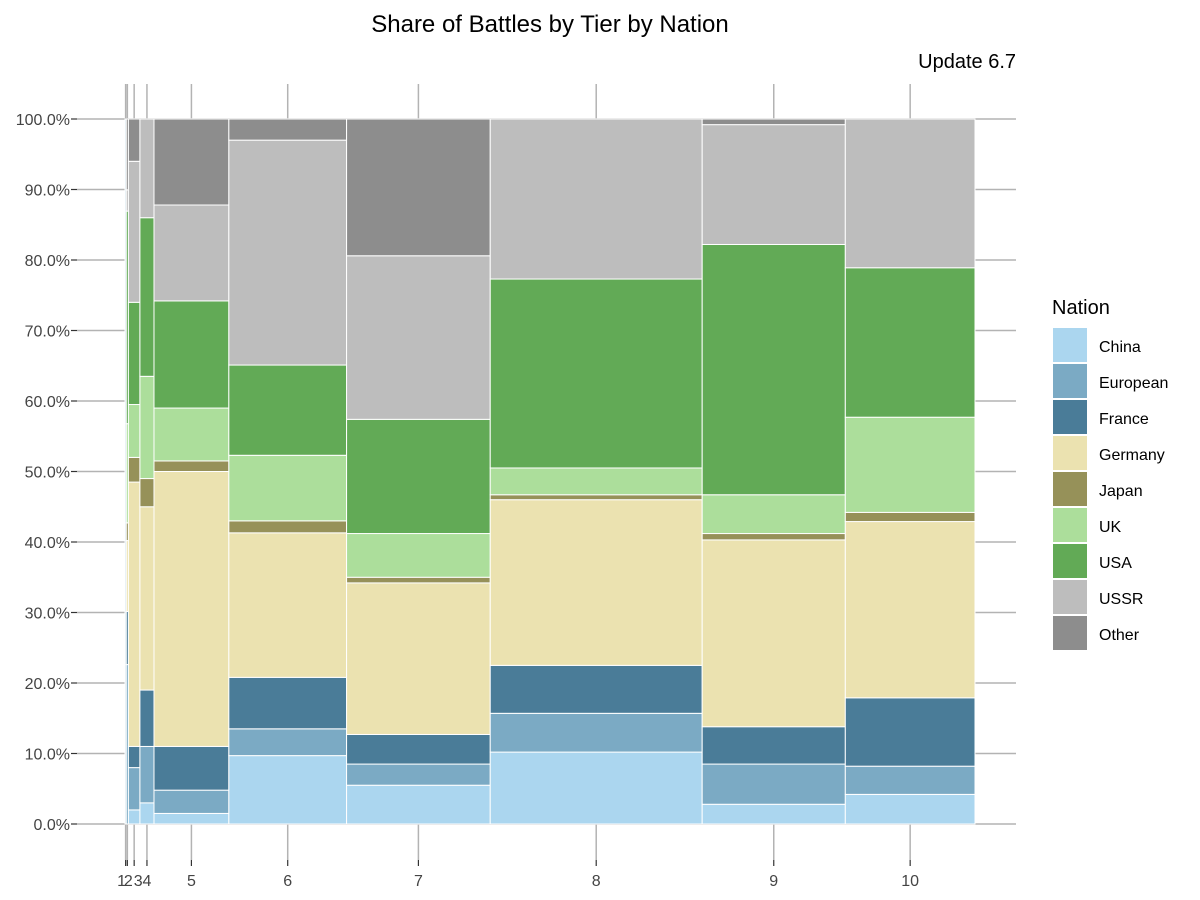  Describe the element at coordinates (1070, 561) in the screenshot. I see `legend-swatch-usa` at that location.